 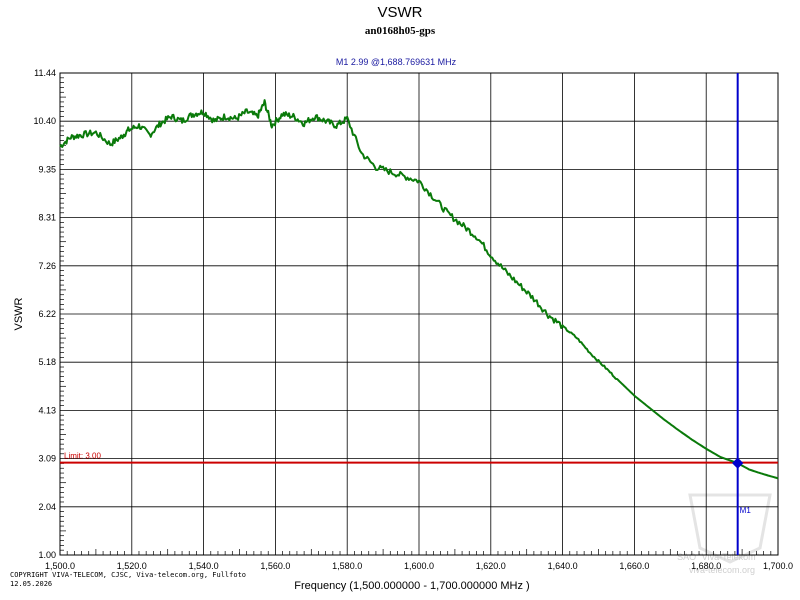 What do you see at coordinates (396, 62) in the screenshot?
I see `marker-readout: M1 2.99 @1,688.769631 MHz` at bounding box center [396, 62].